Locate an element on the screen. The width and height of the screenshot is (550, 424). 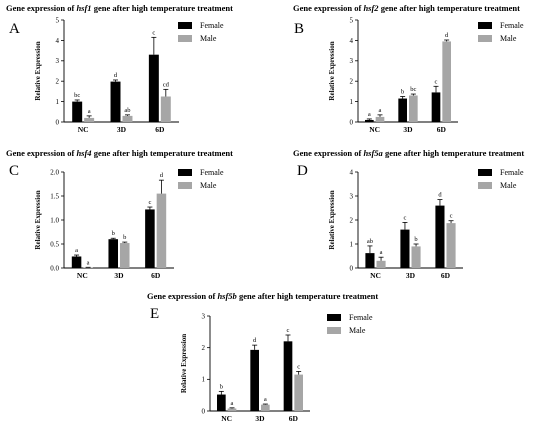
panel-letter: C is located at coordinates (14, 171).